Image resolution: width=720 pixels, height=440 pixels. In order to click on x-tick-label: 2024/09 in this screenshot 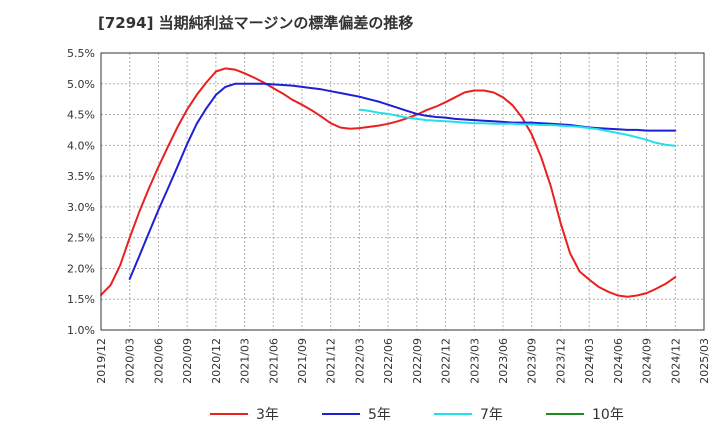, I will do `click(647, 361)`.